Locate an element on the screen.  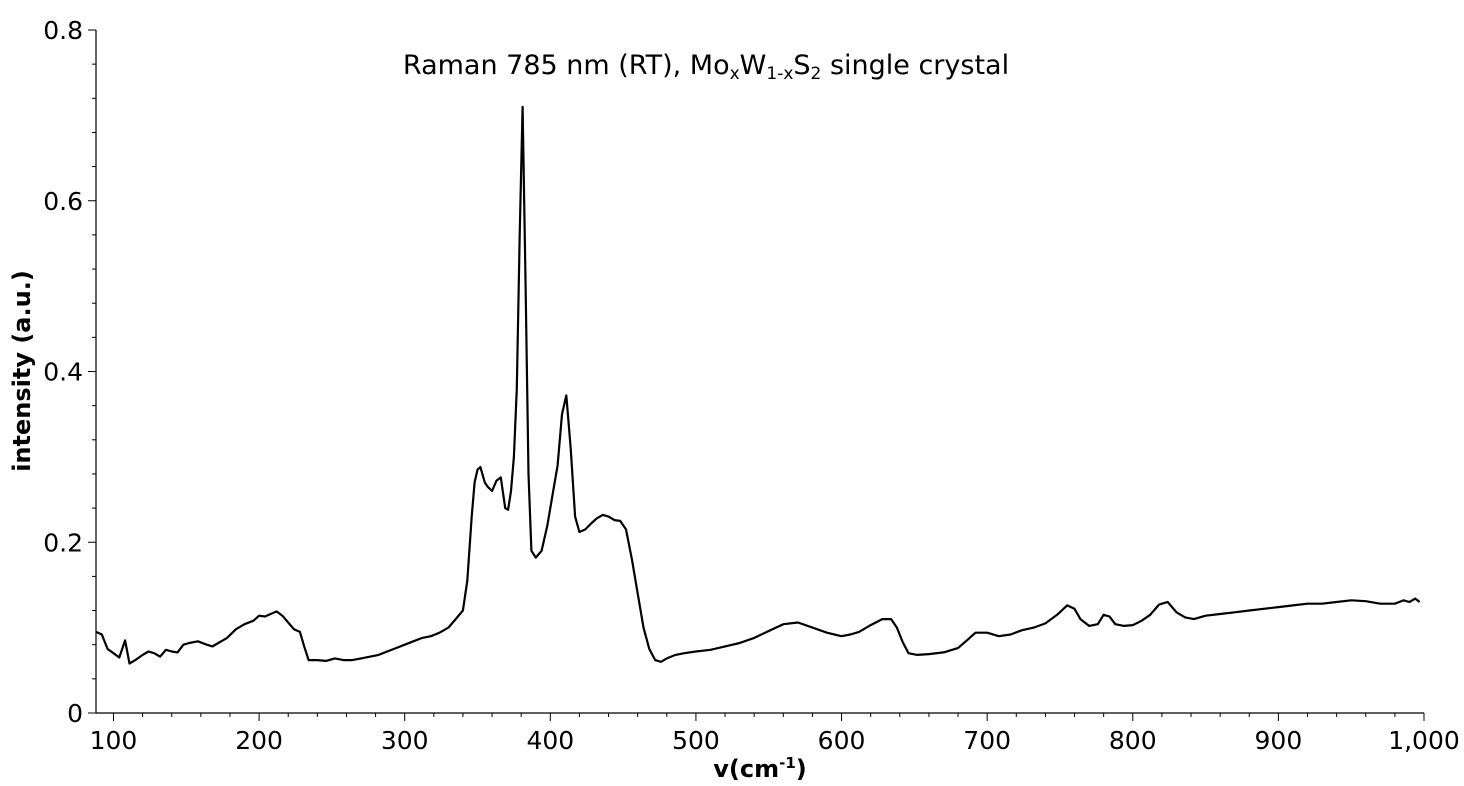
x-tick-label: 400 is located at coordinates (550, 740).